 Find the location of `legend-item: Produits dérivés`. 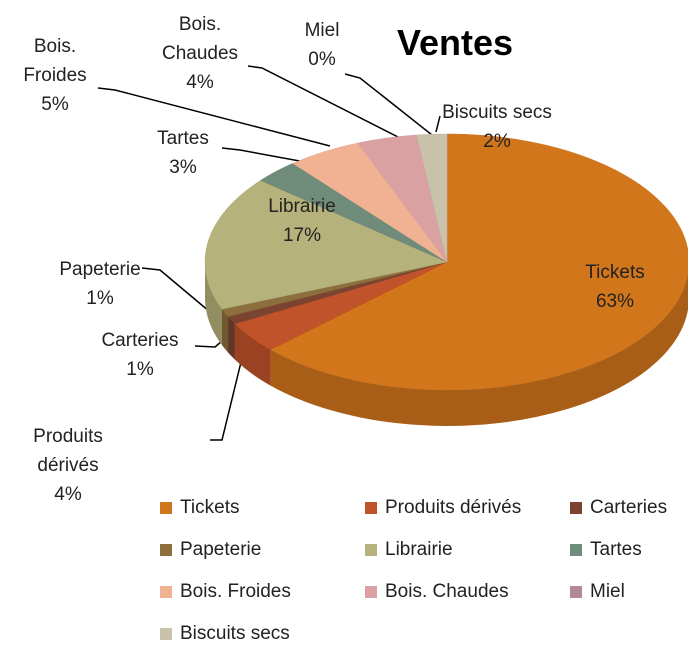

legend-item: Produits dérivés is located at coordinates (443, 508).